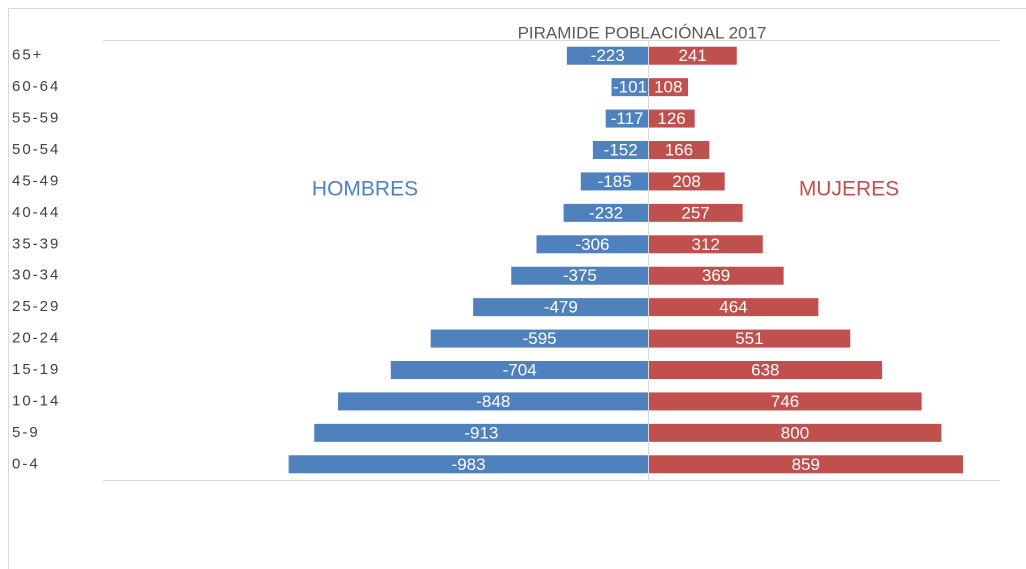 This screenshot has height=569, width=1026. I want to click on data-label: -595, so click(540, 338).